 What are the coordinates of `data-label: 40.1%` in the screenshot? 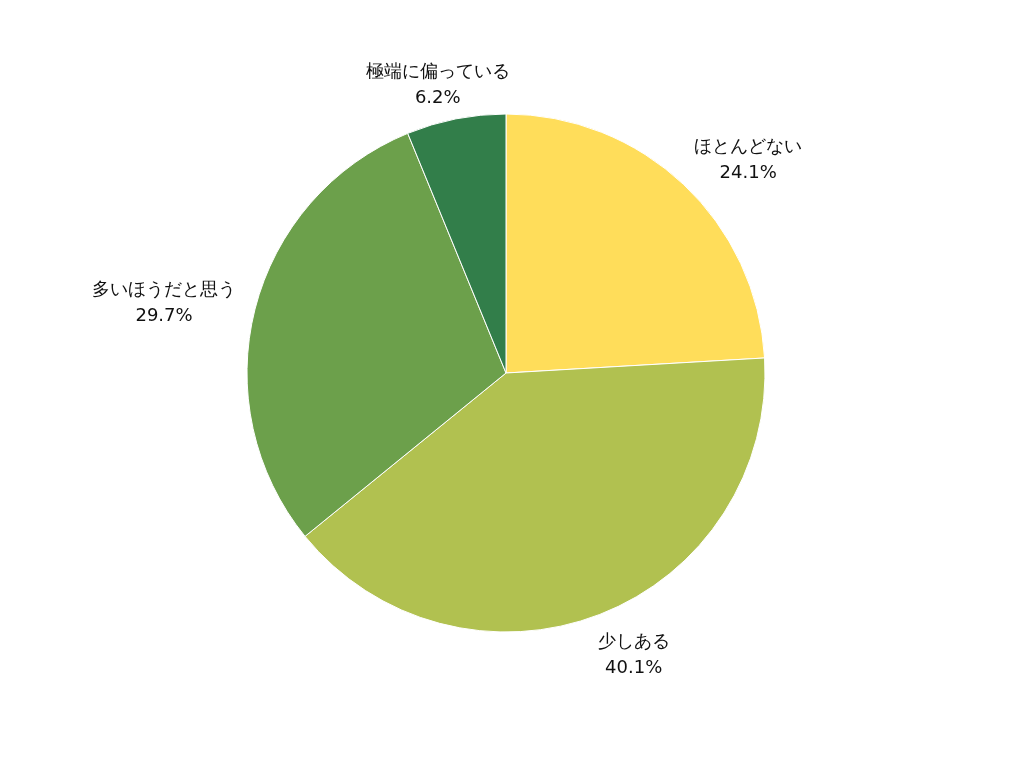 It's located at (634, 666).